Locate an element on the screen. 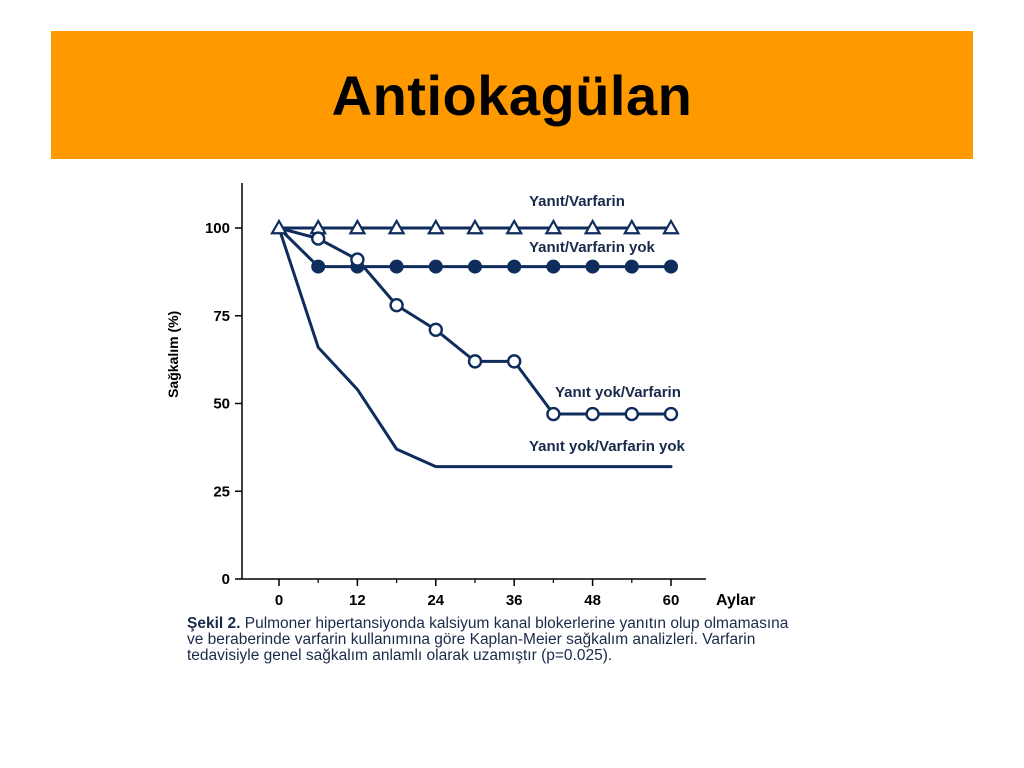  x-tick-label: 12 is located at coordinates (357, 600).